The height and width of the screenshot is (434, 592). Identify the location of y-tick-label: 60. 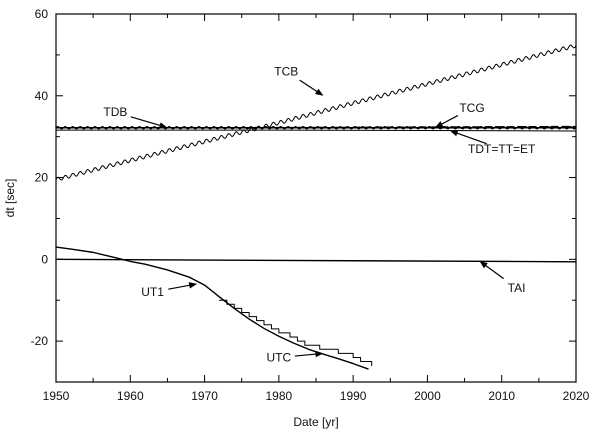
(42, 14).